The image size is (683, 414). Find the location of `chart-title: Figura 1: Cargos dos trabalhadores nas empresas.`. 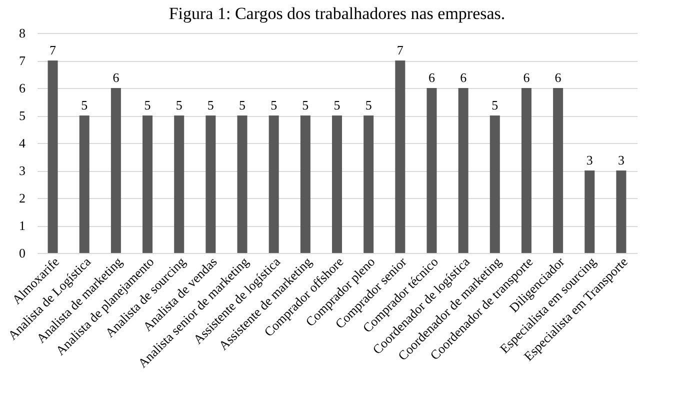

chart-title: Figura 1: Cargos dos trabalhadores nas empresas. is located at coordinates (337, 13).